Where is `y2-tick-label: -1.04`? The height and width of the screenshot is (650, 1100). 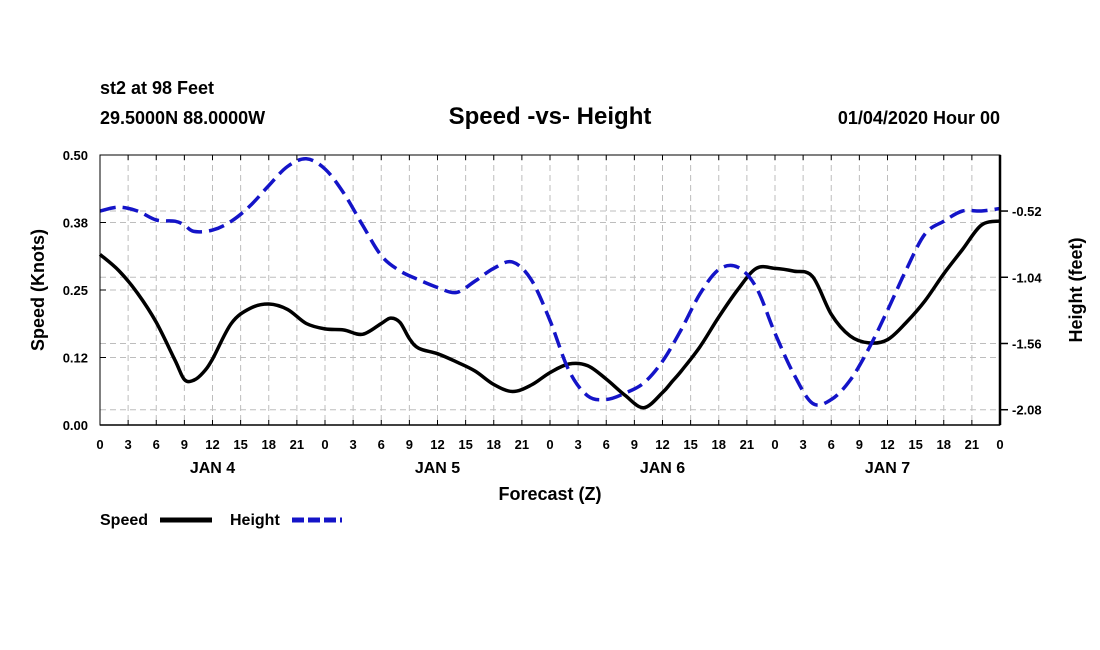 y2-tick-label: -1.04 is located at coordinates (1027, 277).